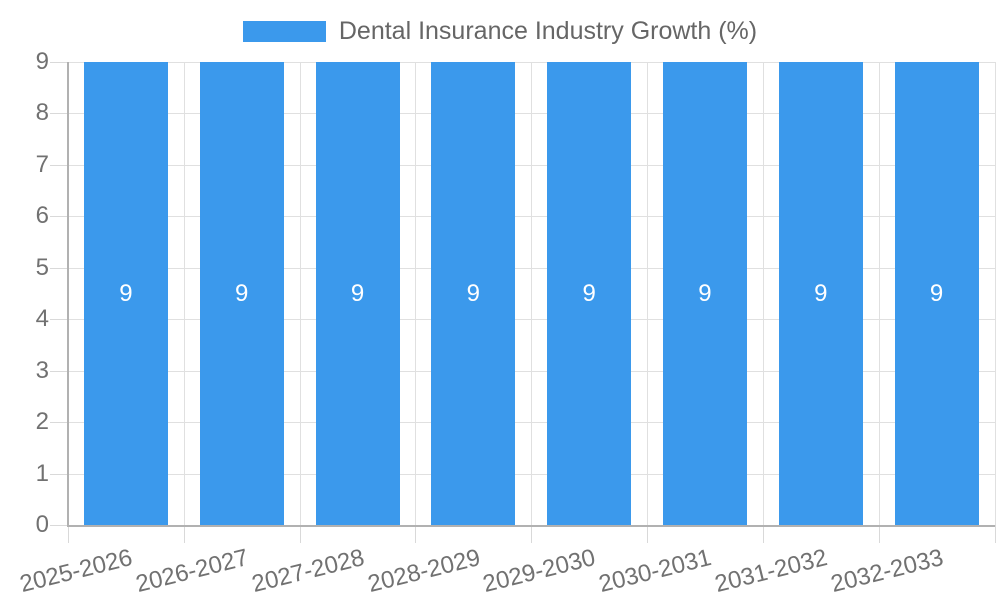 Image resolution: width=1000 pixels, height=600 pixels. I want to click on y-axis-tick-label: 2, so click(42, 422).